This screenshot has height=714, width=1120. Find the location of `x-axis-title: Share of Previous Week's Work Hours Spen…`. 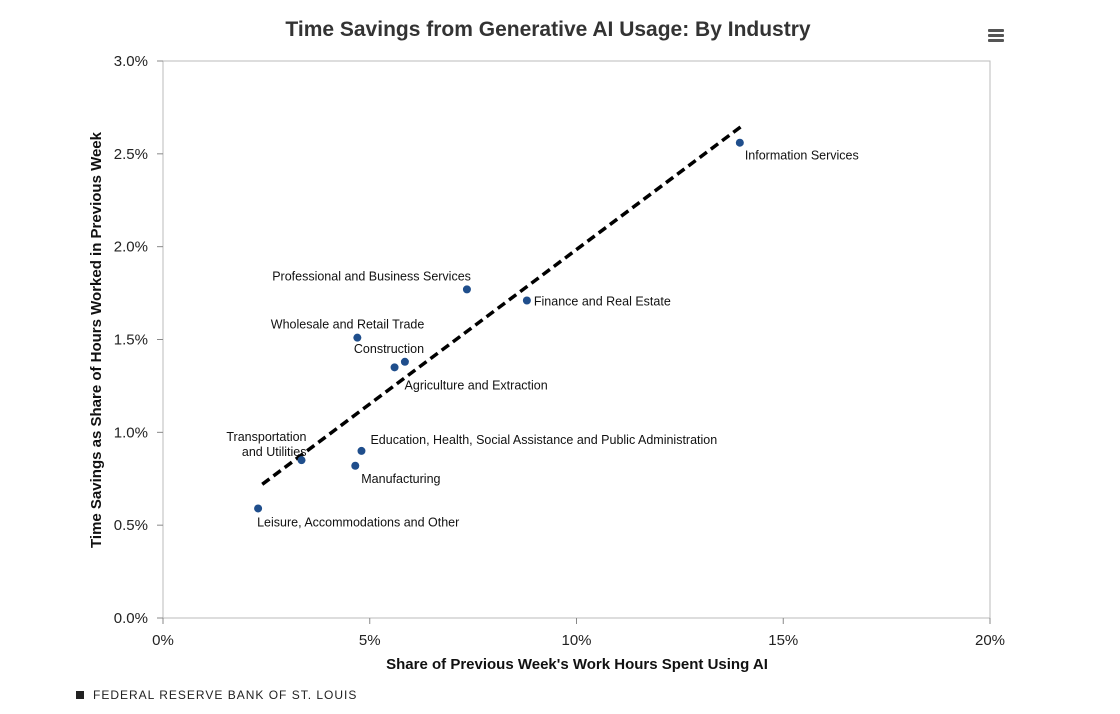

x-axis-title: Share of Previous Week's Work Hours Spen… is located at coordinates (577, 664).